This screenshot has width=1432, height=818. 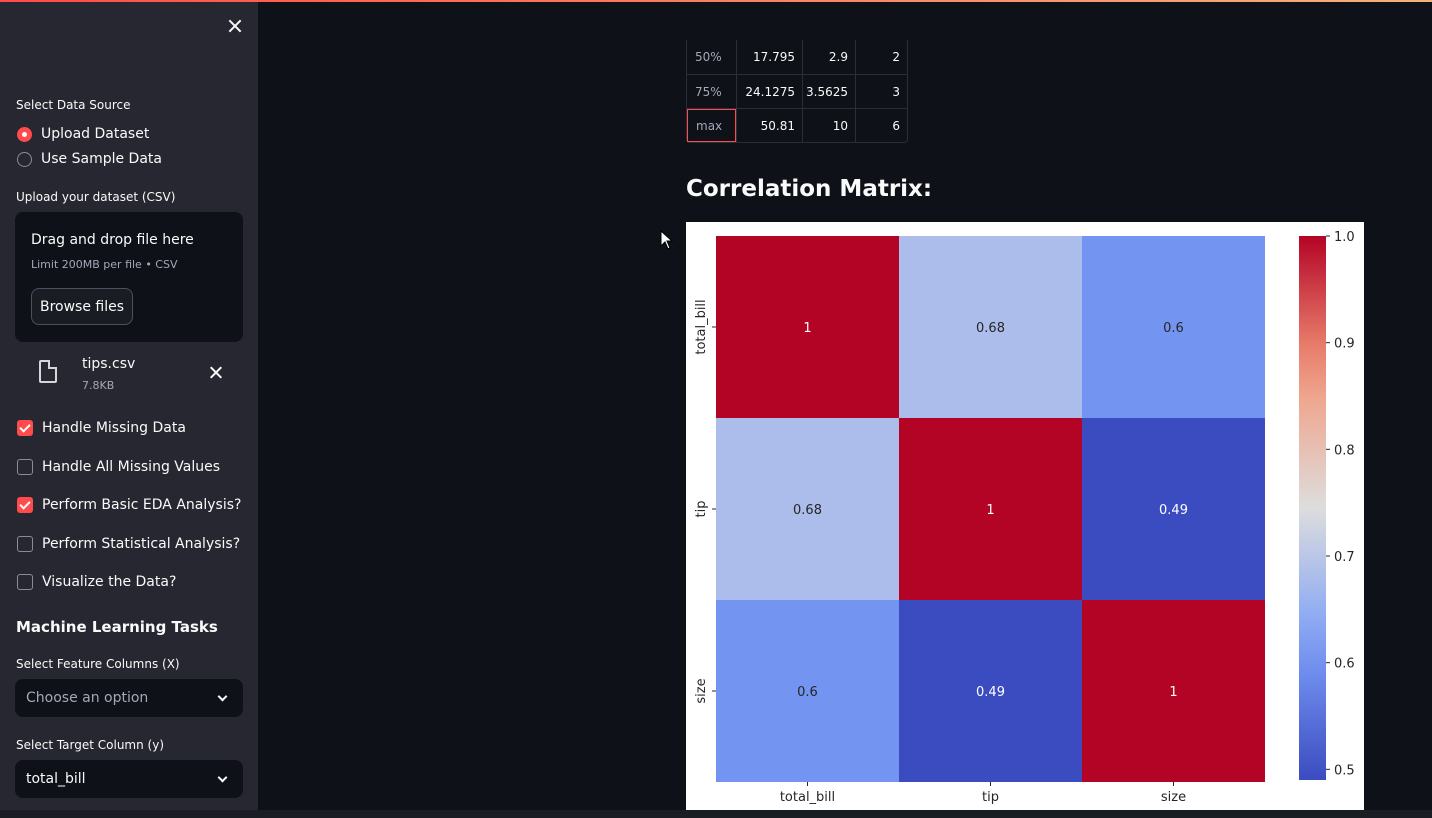 What do you see at coordinates (129, 779) in the screenshot?
I see `target-column-select: total_bill` at bounding box center [129, 779].